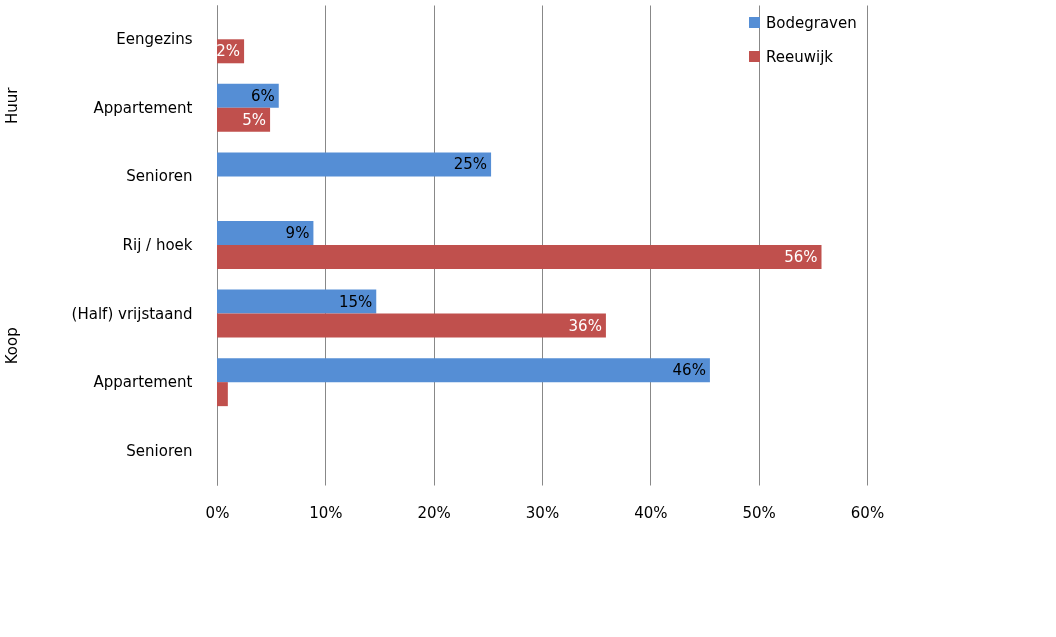 This screenshot has height=637, width=1056. What do you see at coordinates (355, 301) in the screenshot?
I see `data-label: 15%` at bounding box center [355, 301].